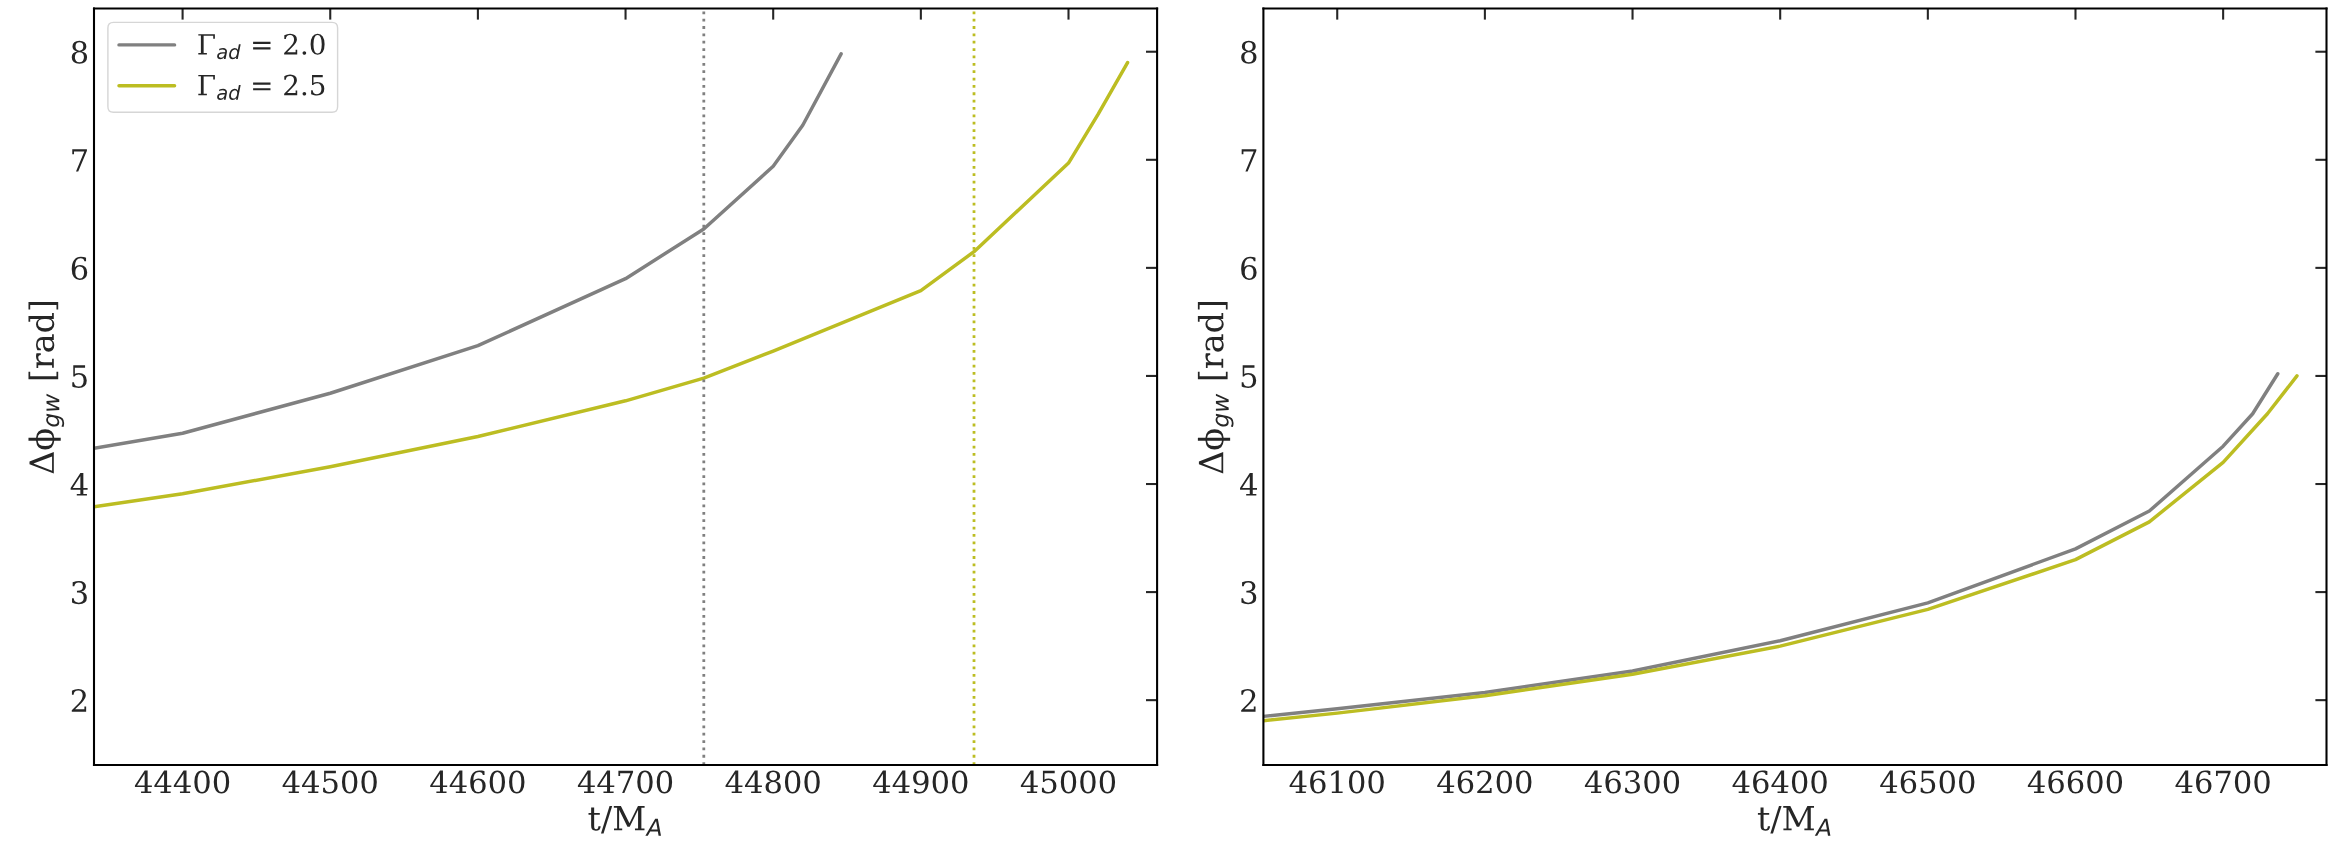 Image resolution: width=2350 pixels, height=850 pixels. I want to click on x-tick-label: 46400, so click(1779, 782).